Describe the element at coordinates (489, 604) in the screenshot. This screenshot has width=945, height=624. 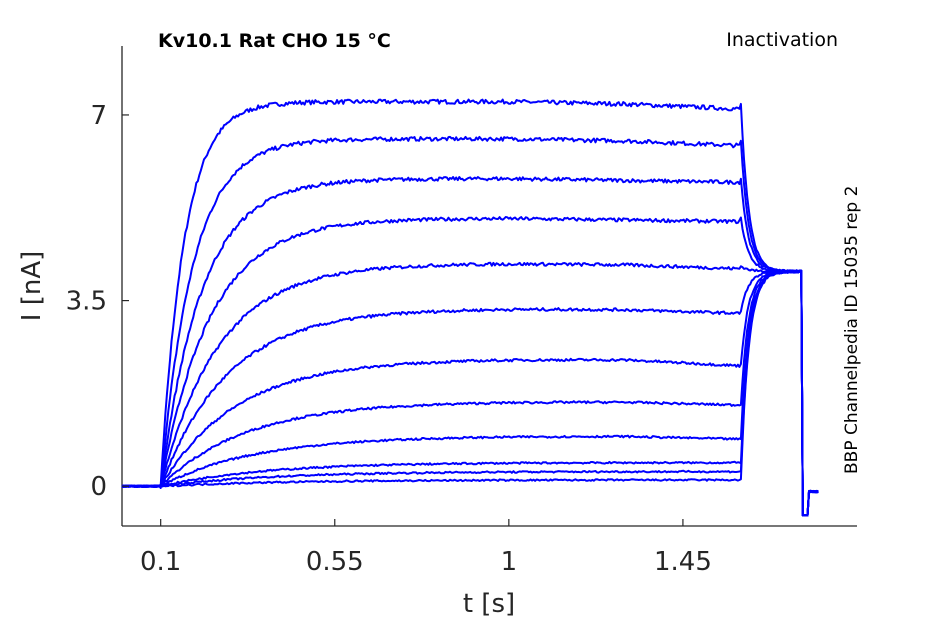
I see `x-axis-title: t [s]` at that location.